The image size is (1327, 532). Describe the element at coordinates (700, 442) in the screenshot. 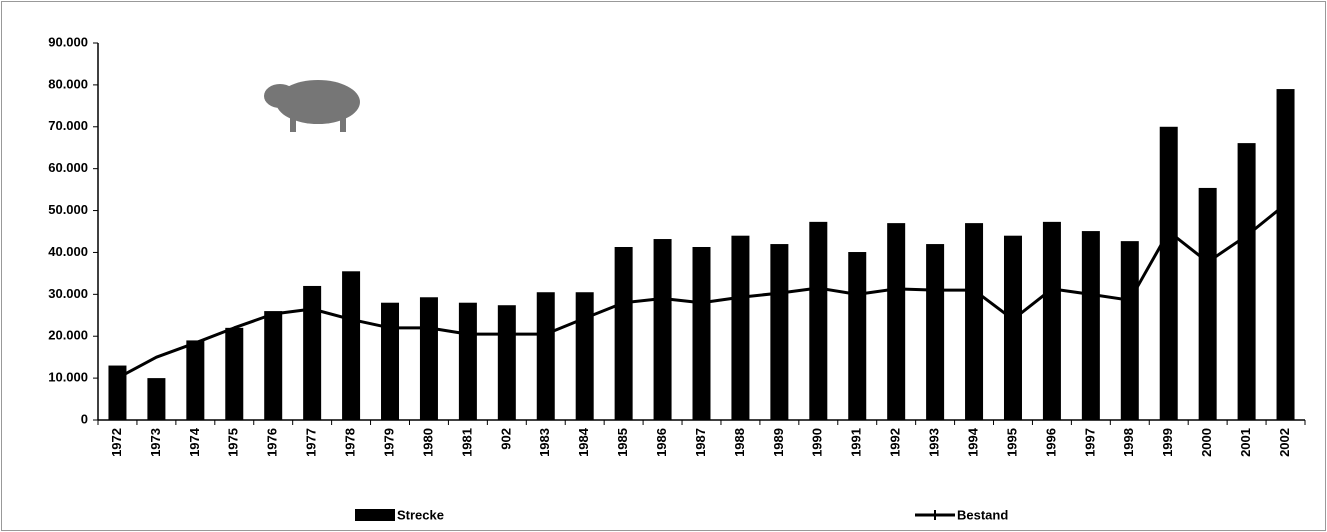

I see `x-tick-label: 1987` at that location.